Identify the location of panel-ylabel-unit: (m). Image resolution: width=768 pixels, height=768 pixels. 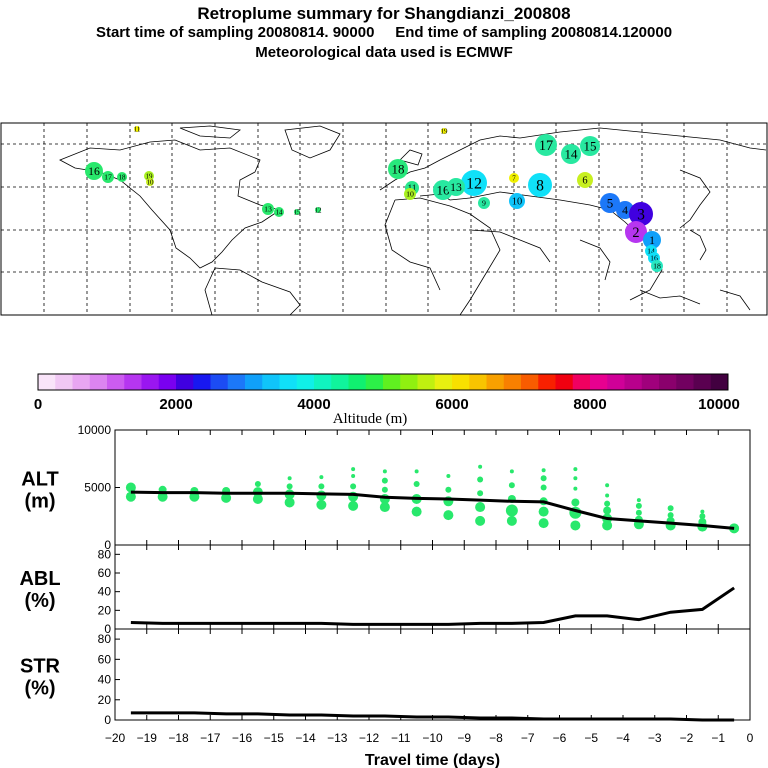
(39, 502).